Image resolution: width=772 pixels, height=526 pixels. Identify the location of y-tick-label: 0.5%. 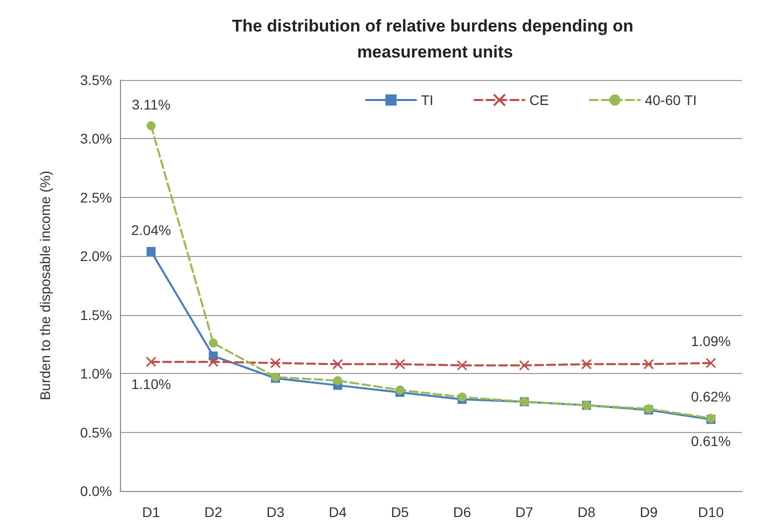
(96, 432).